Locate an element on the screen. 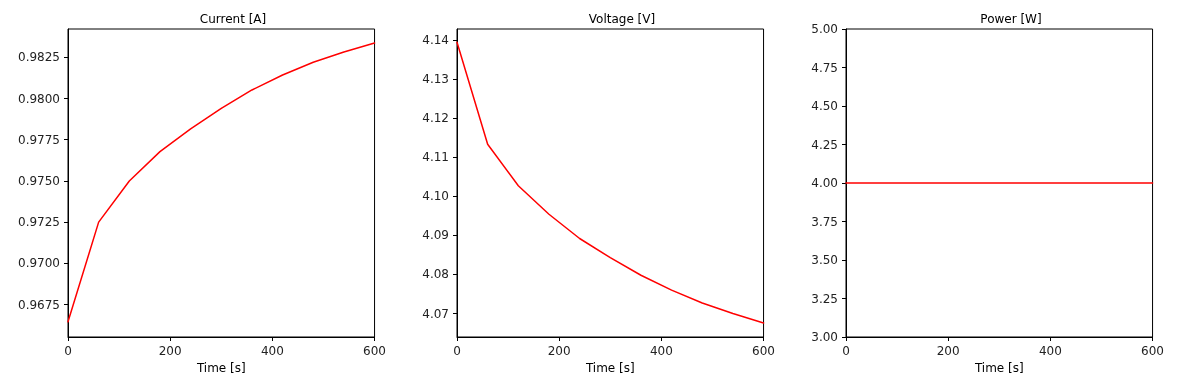  chart-title: Power [W] is located at coordinates (1011, 19).